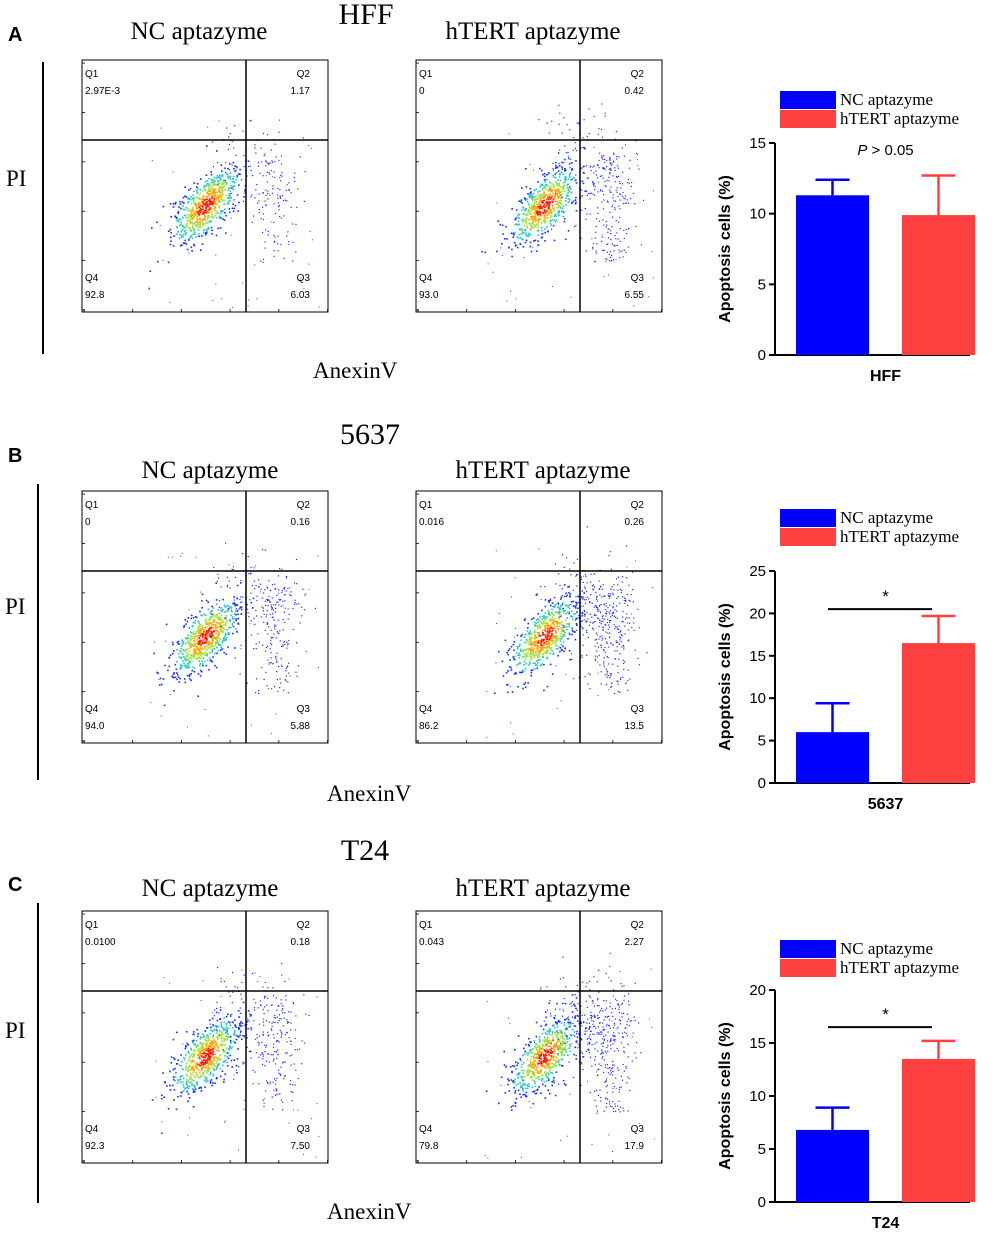 The height and width of the screenshot is (1255, 996). I want to click on legend-swatch-htert, so click(808, 537).